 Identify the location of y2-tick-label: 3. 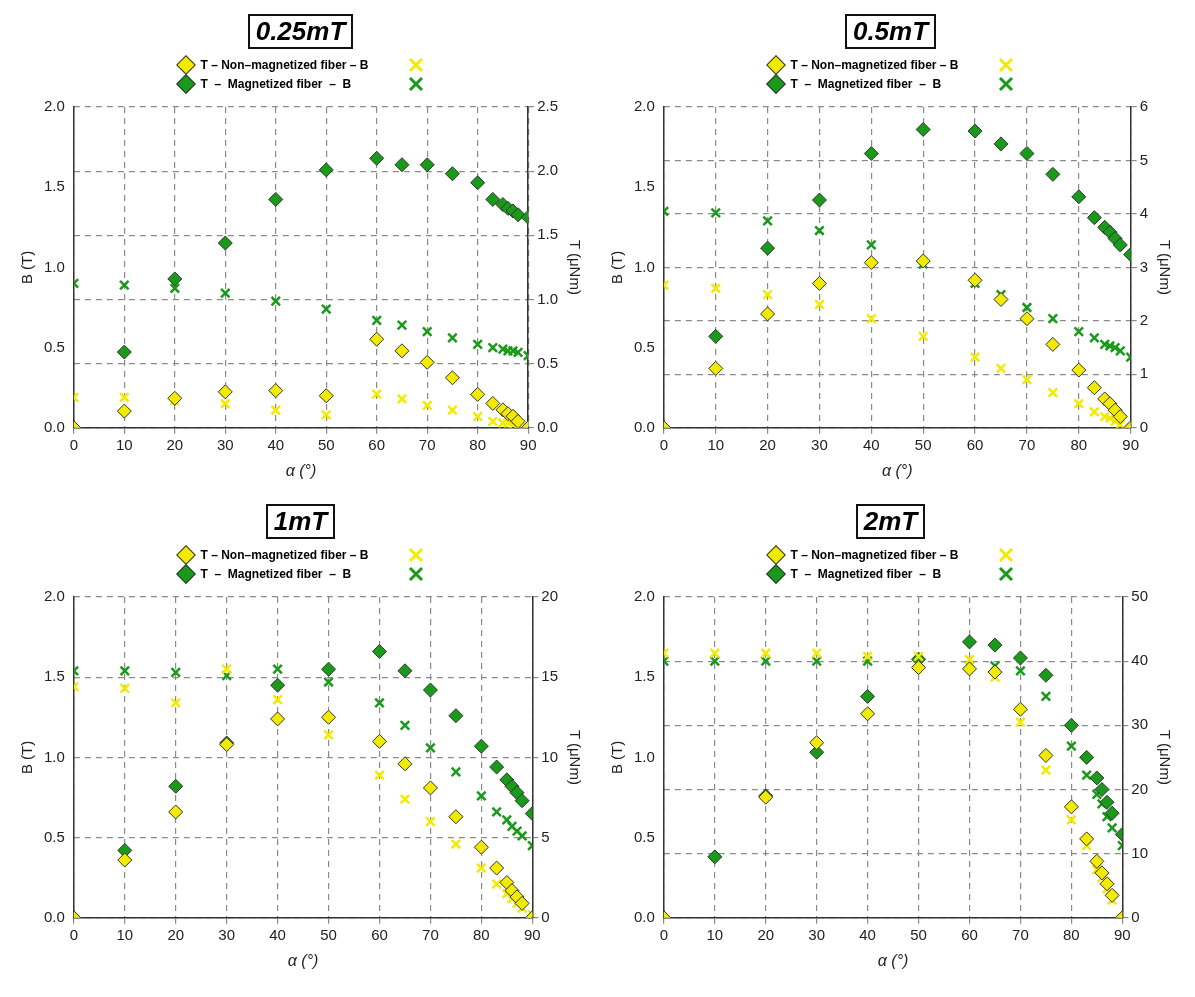
(1143, 266).